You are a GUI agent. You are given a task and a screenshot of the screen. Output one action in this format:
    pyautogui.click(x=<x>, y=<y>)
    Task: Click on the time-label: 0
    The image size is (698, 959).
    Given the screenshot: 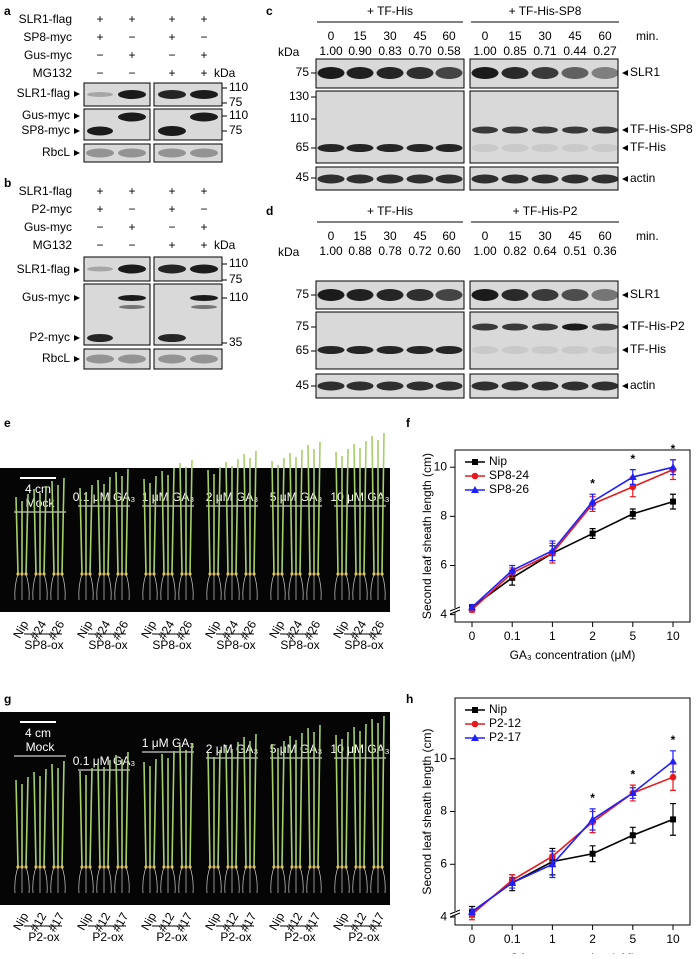 What is the action you would take?
    pyautogui.click(x=331, y=236)
    